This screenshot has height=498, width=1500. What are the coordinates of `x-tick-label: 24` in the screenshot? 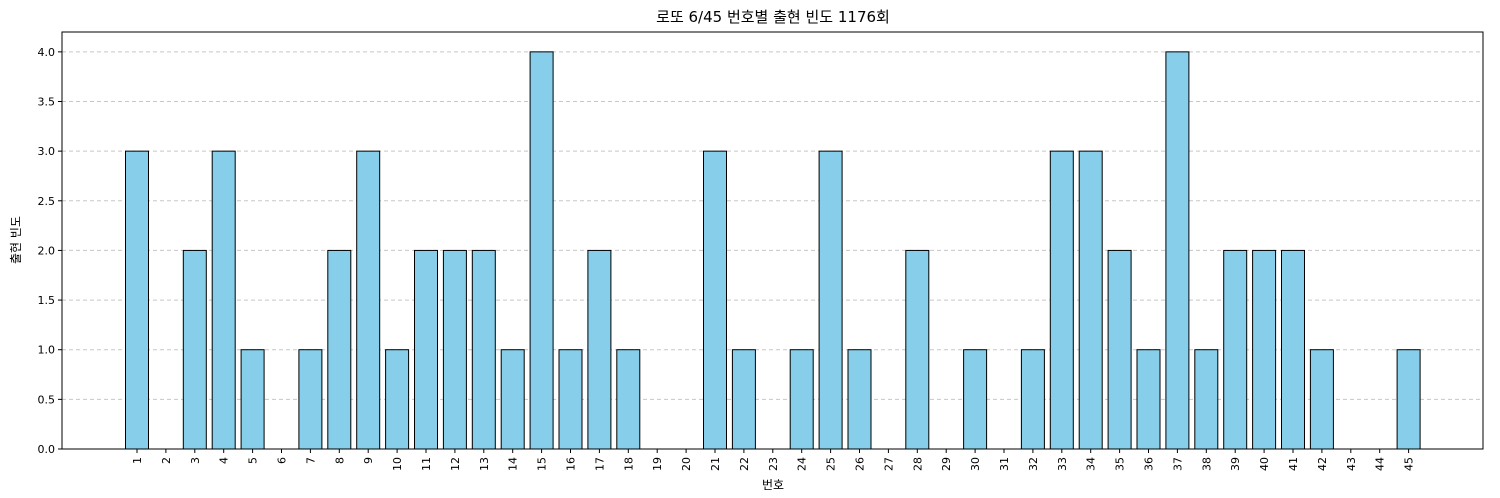 It's located at (802, 464).